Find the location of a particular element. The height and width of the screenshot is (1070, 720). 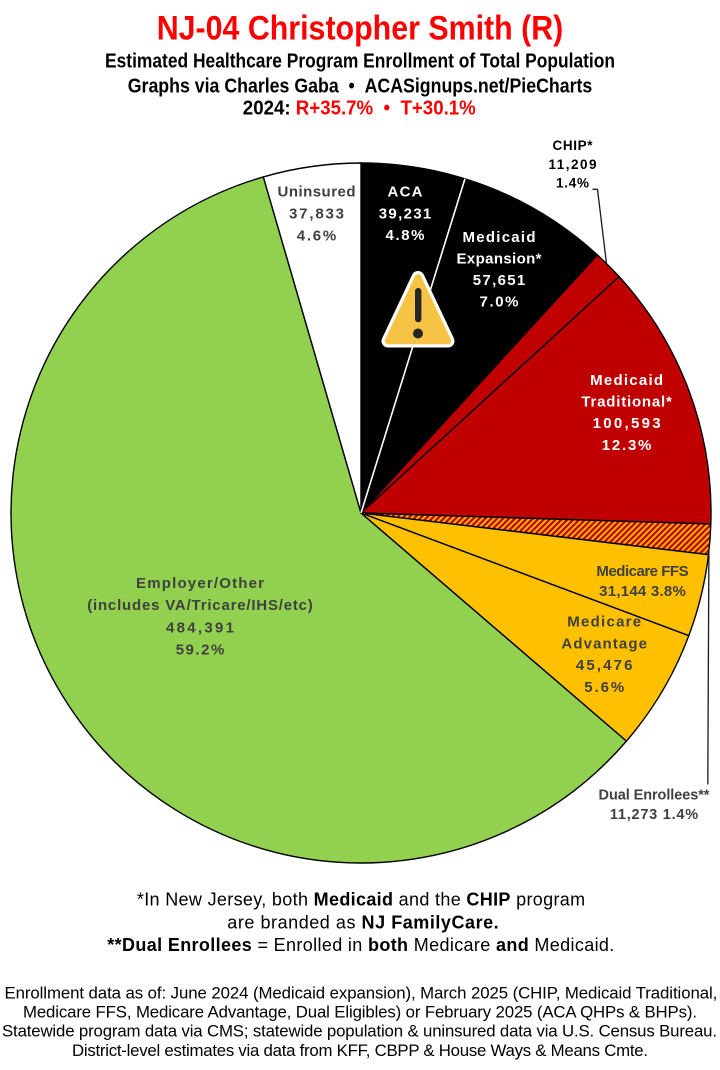

svg-text: 100,593 is located at coordinates (627, 423).